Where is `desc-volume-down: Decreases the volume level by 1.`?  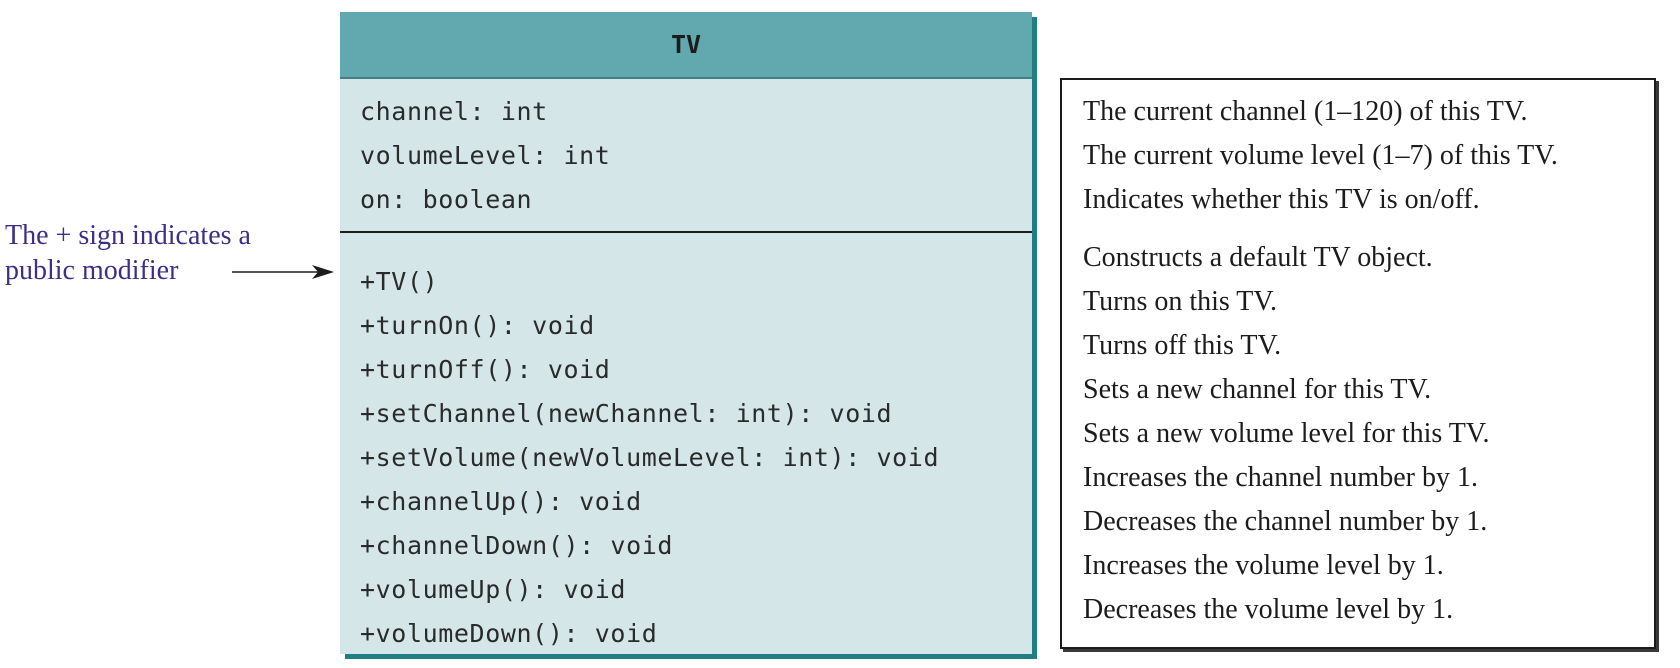
desc-volume-down: Decreases the volume level by 1. is located at coordinates (1268, 609).